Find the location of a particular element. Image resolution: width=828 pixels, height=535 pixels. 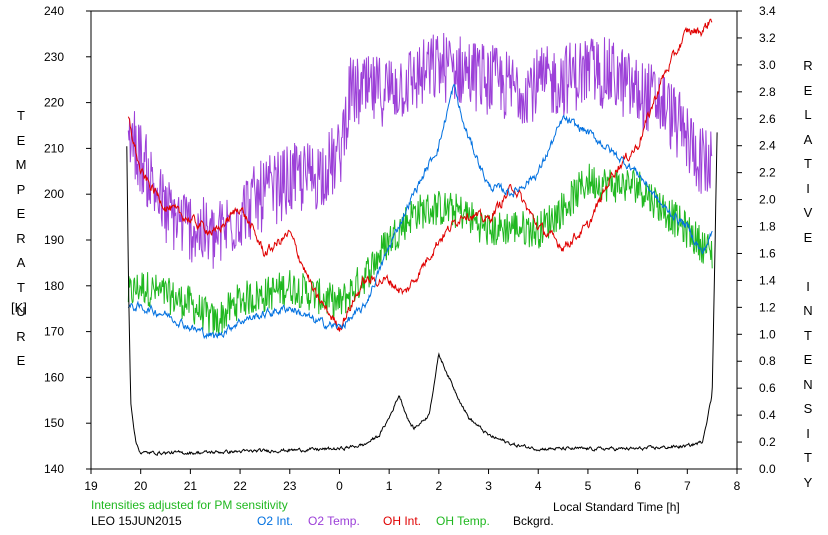

axis-title-letter: Y is located at coordinates (808, 482).